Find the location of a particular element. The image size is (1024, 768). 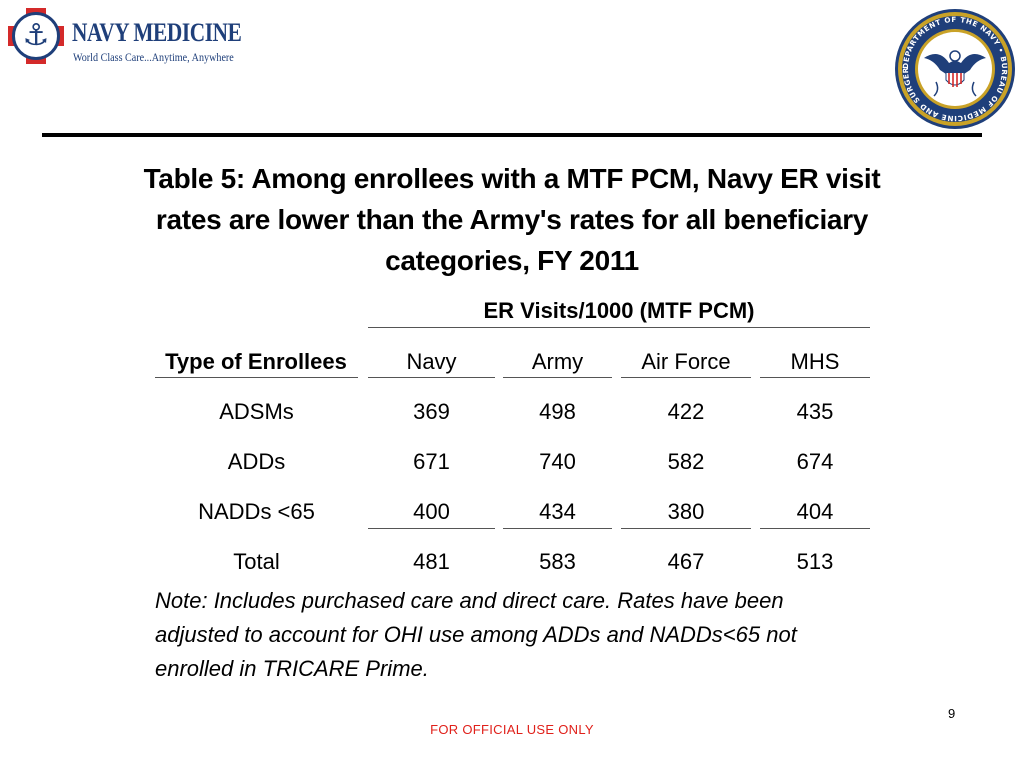

table-cell: 671 is located at coordinates (431, 461).